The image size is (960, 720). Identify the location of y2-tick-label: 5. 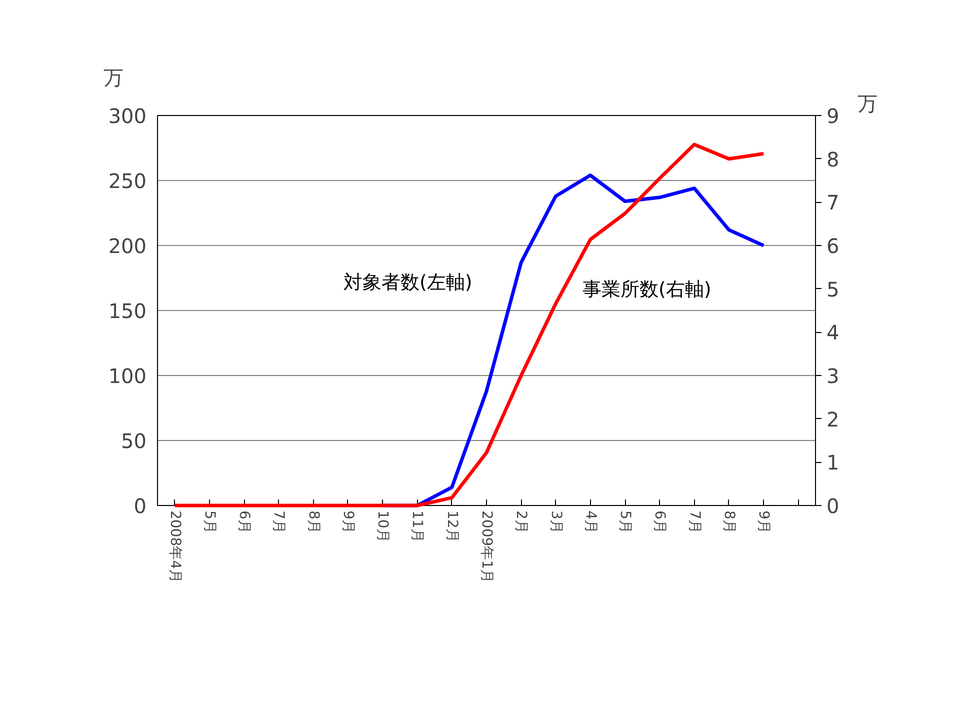
(833, 289).